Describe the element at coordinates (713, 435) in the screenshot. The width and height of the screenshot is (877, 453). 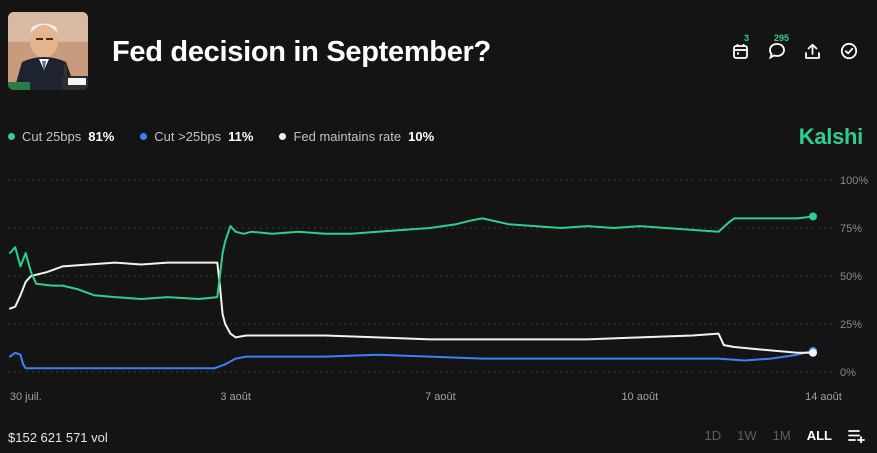
I see `range-1d-button: 1D` at that location.